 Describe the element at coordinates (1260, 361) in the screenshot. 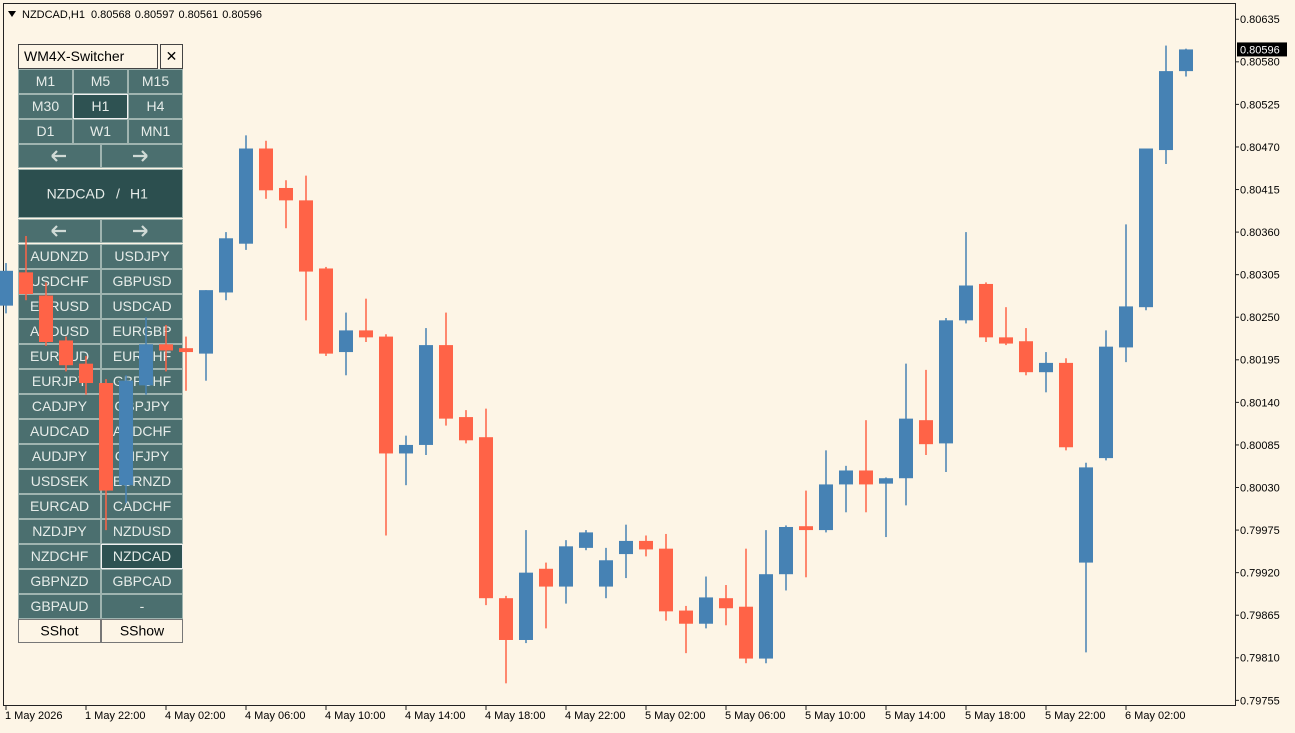

I see `y-tick-label: 0.80195` at that location.